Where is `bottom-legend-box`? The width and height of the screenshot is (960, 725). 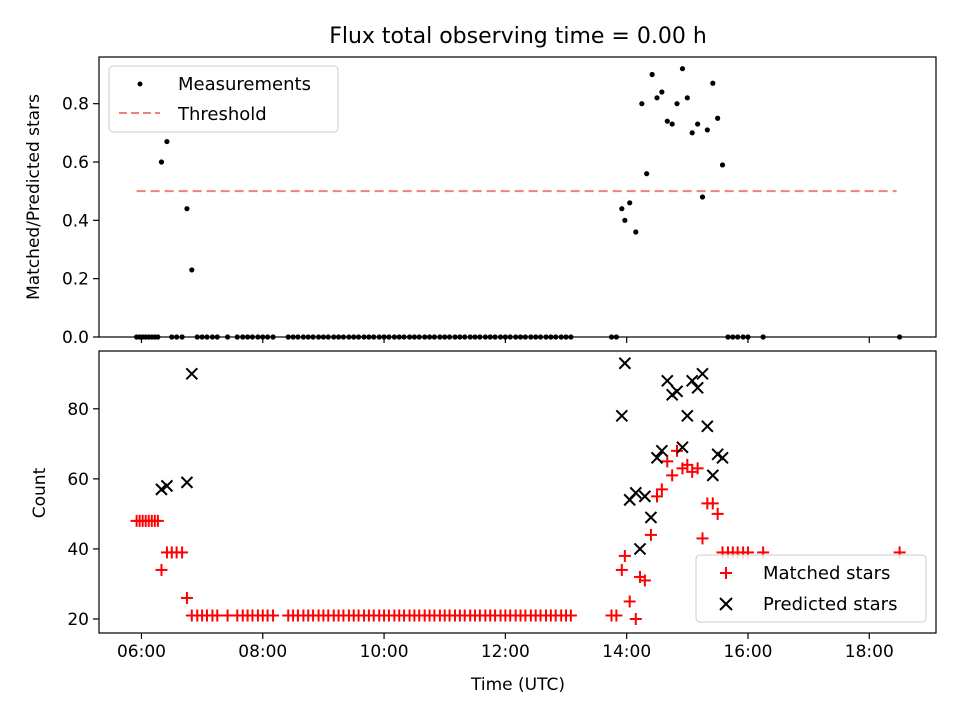
bottom-legend-box is located at coordinates (811, 588).